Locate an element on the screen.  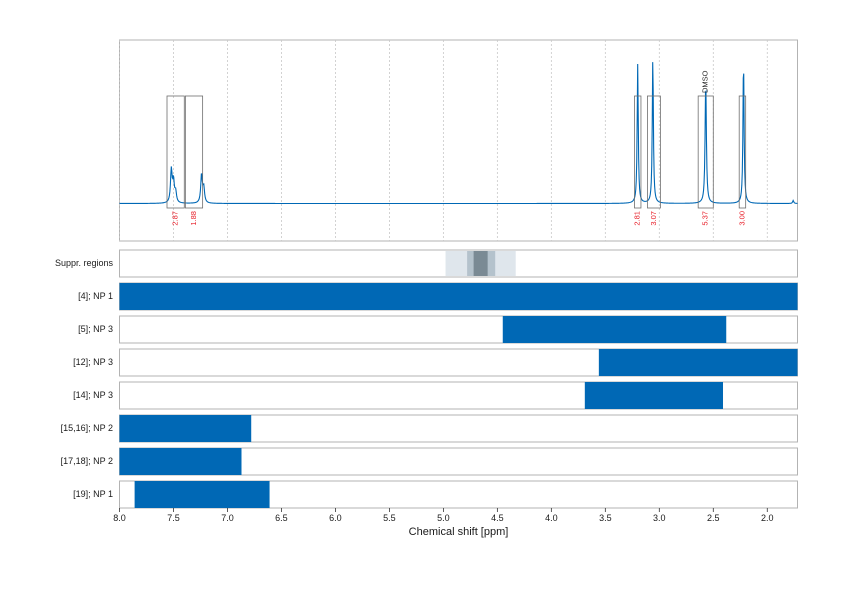
x-tick-label: 4.5 is located at coordinates (497, 518).